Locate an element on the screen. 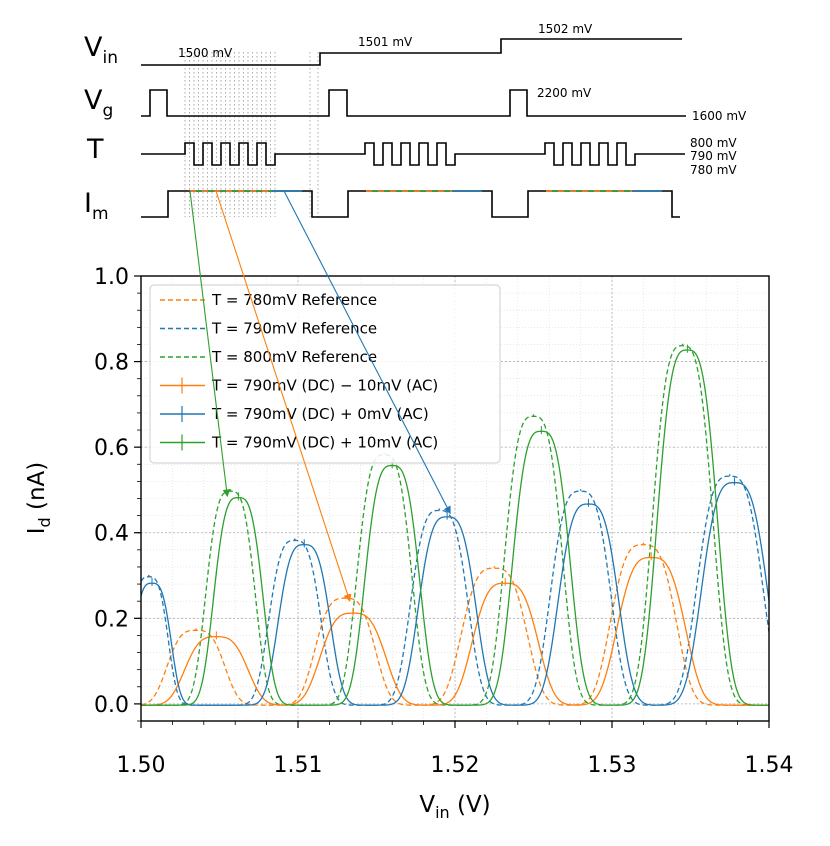  legend-label: T = 780mV Reference is located at coordinates (294, 300).